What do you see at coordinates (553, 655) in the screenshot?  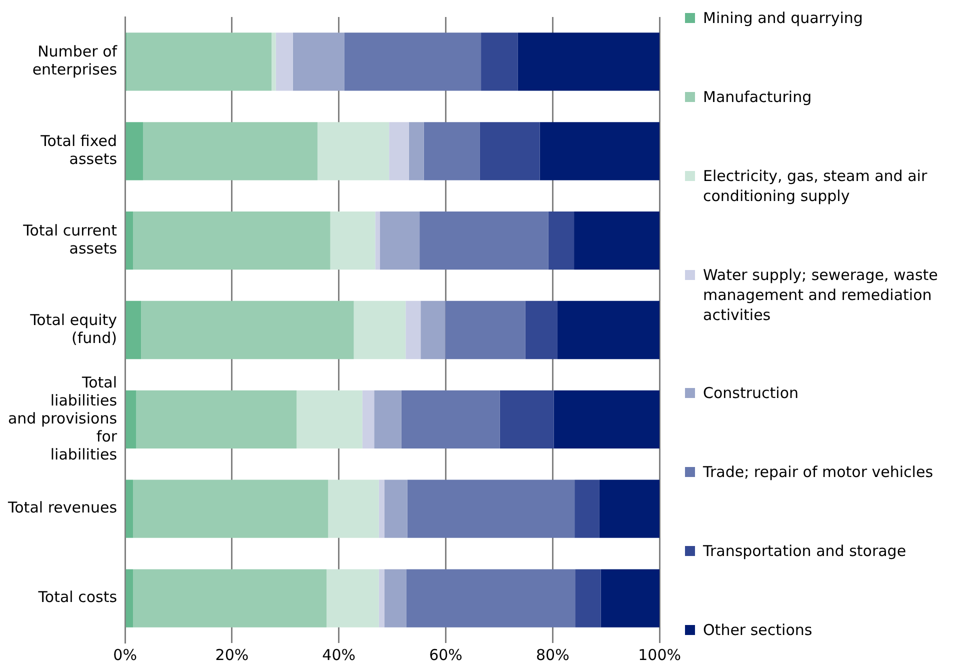 I see `x-tick-label: 80%` at bounding box center [553, 655].